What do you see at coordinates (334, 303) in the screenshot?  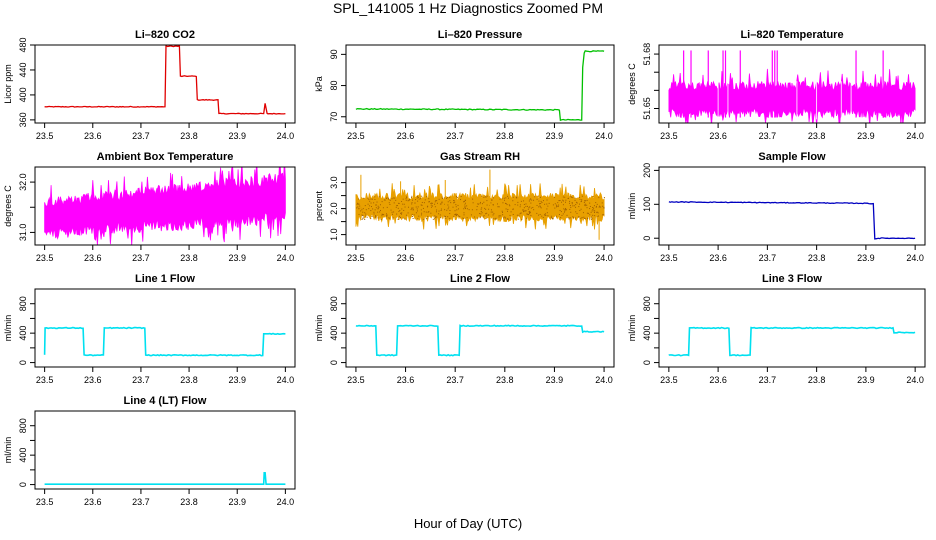 I see `y-tick-label: 800` at bounding box center [334, 303].